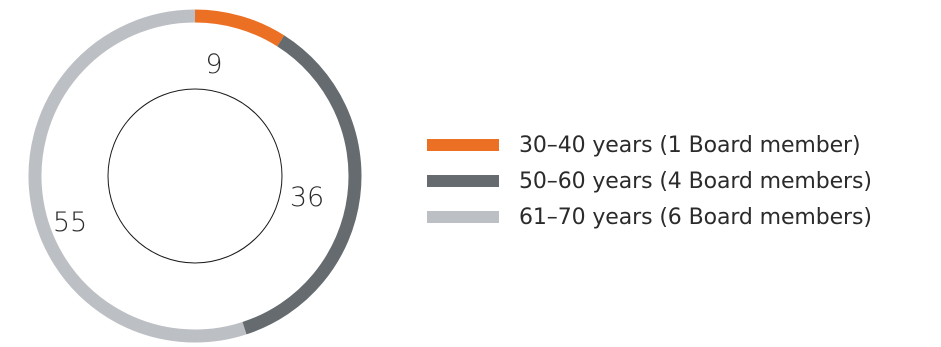  I want to click on data-label-30-40: 9, so click(213, 64).